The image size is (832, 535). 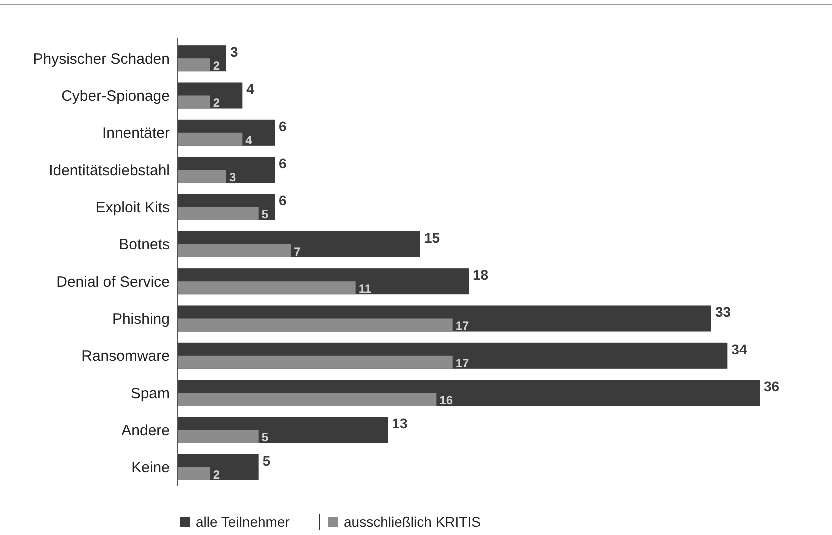 I want to click on y-tick-label: Cyber-Spionage, so click(x=116, y=96).